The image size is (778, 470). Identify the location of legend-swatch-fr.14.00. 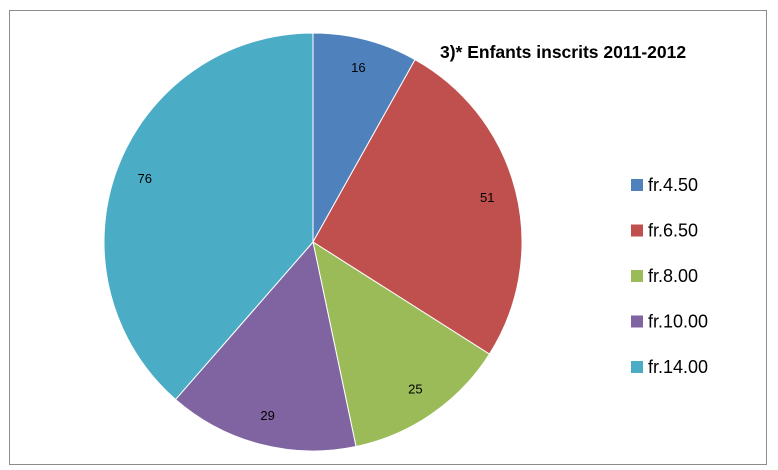
(637, 367).